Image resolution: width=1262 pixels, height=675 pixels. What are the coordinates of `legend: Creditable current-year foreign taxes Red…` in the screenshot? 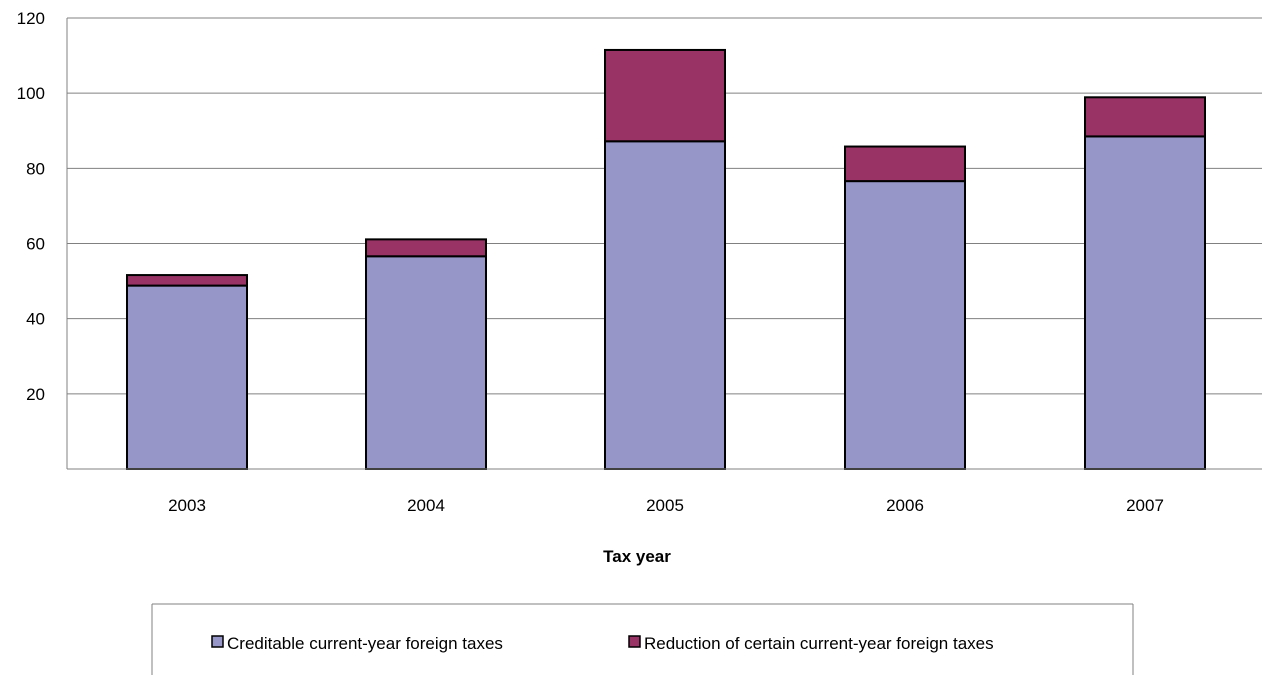 It's located at (642, 639).